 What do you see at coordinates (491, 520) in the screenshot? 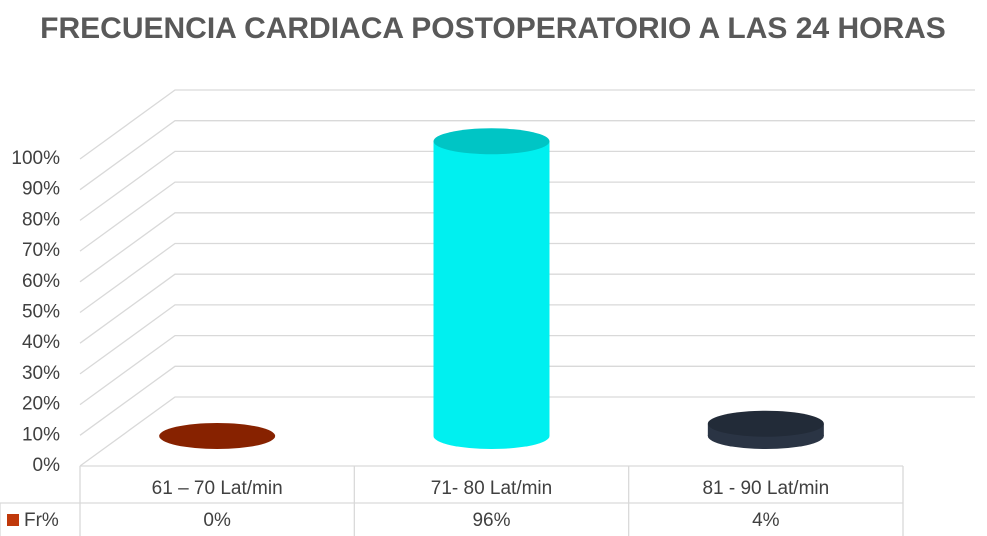
I see `value-label: 96%` at bounding box center [491, 520].